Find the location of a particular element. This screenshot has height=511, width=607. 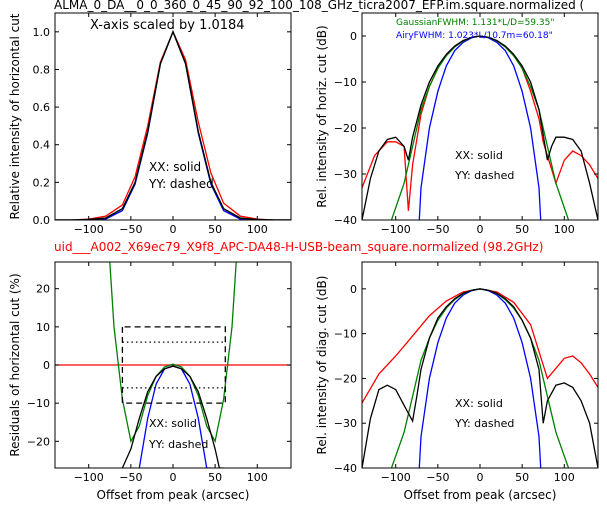

annotation: GaussianFWHM: 1.131*L/D=59.35" is located at coordinates (475, 23).